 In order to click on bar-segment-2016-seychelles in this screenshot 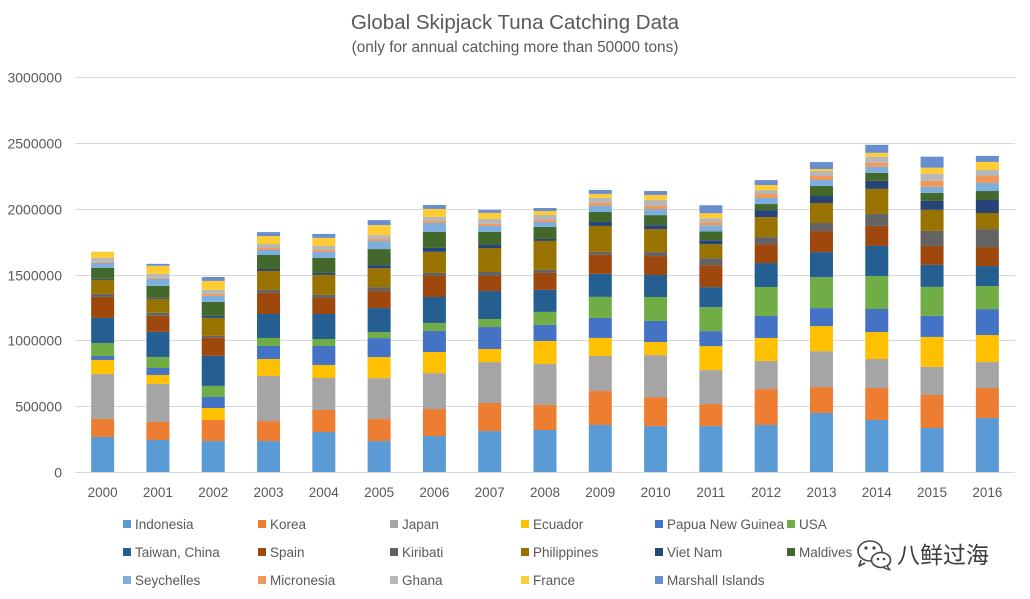, I will do `click(987, 187)`.